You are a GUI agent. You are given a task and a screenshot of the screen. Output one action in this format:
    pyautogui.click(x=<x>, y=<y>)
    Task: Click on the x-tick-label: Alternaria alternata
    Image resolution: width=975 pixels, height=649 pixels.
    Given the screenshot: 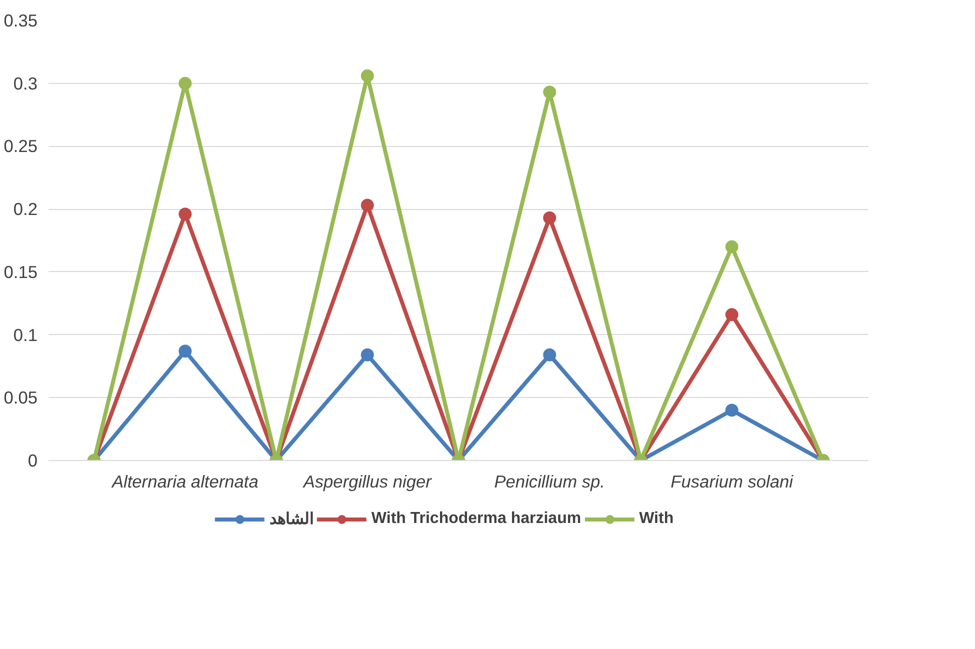 What is the action you would take?
    pyautogui.click(x=184, y=482)
    